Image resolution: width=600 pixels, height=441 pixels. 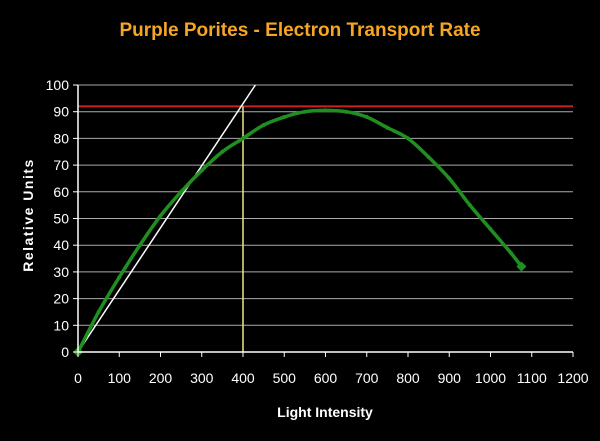 I want to click on y-tick-label: 0, so click(x=65, y=352).